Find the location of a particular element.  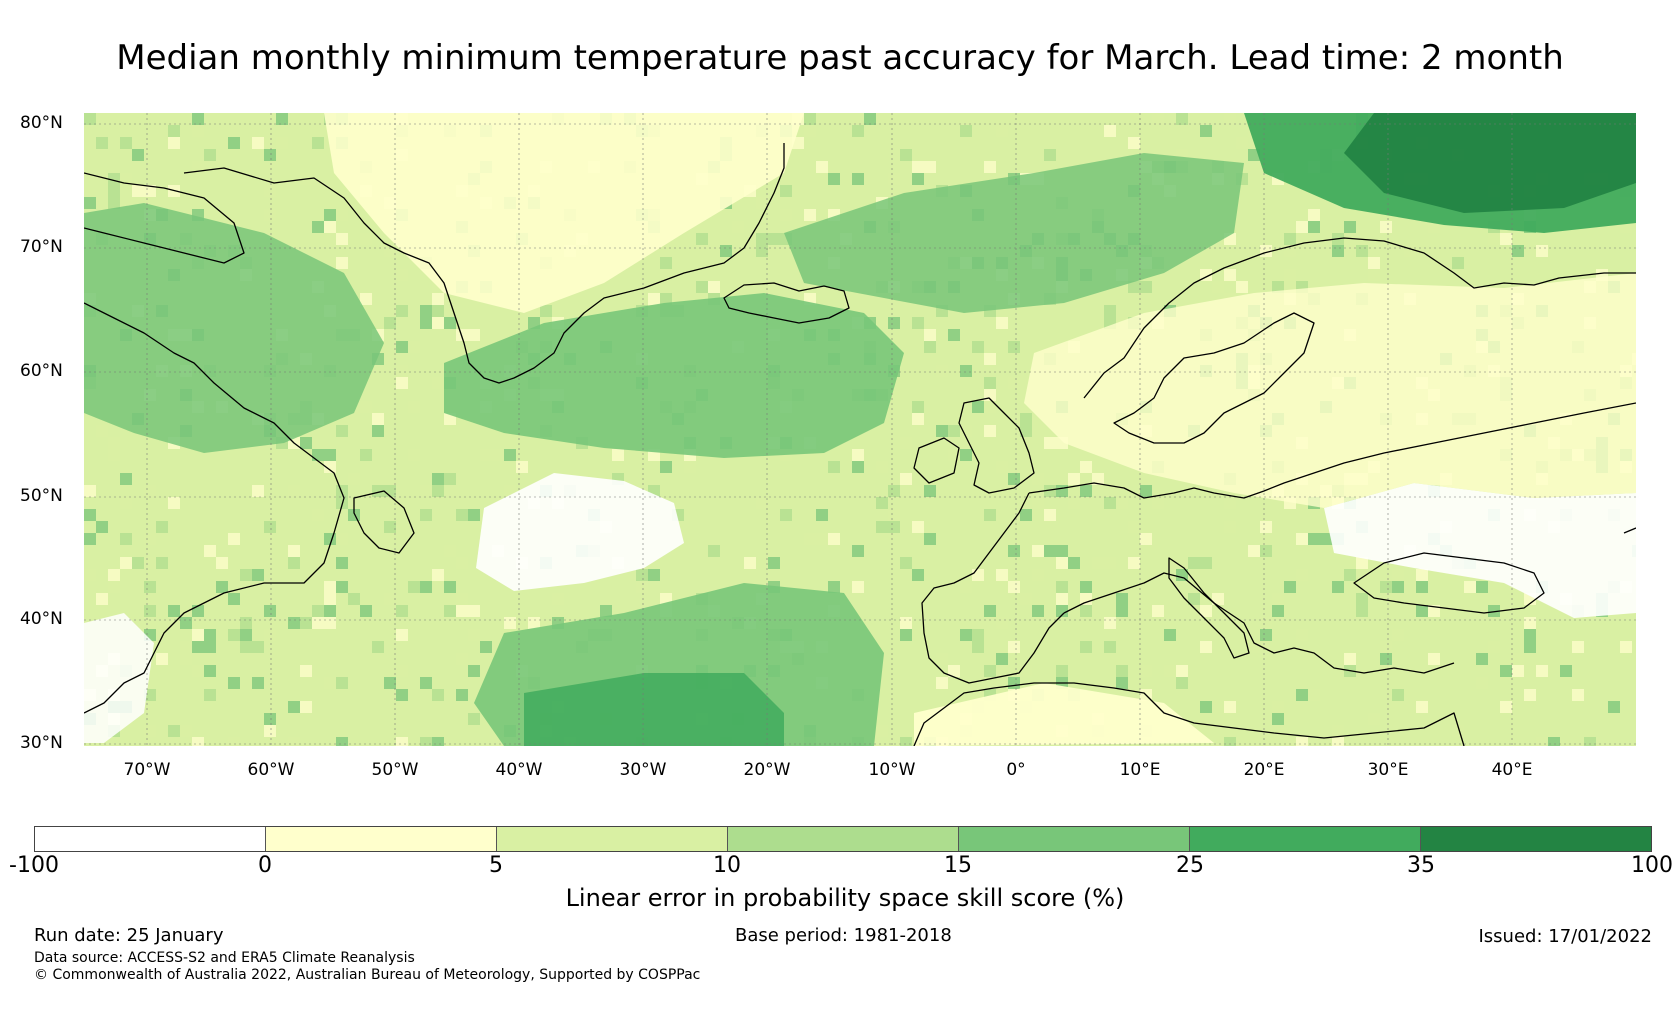

zone-darkest-barents is located at coordinates (1490, 163).